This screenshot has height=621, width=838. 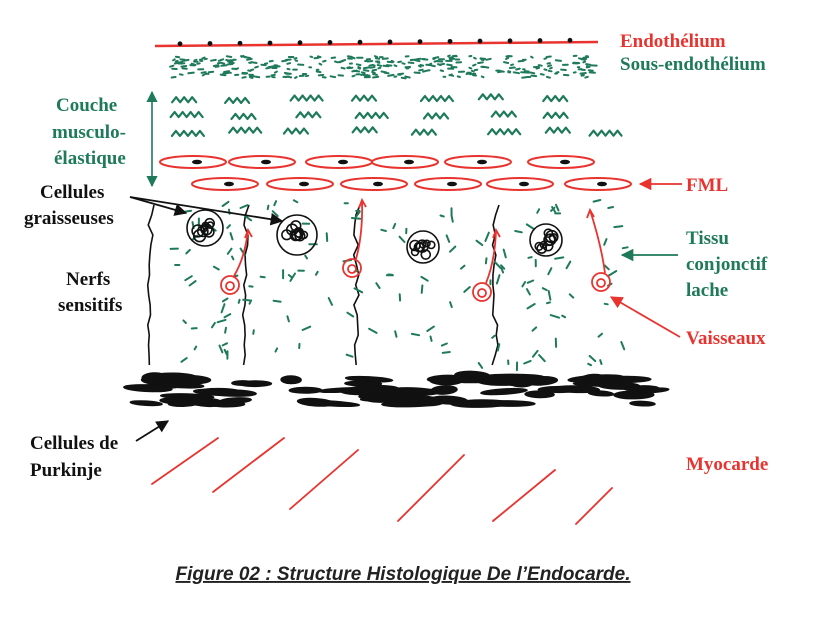 I want to click on endothelium-layer, so click(x=376, y=42).